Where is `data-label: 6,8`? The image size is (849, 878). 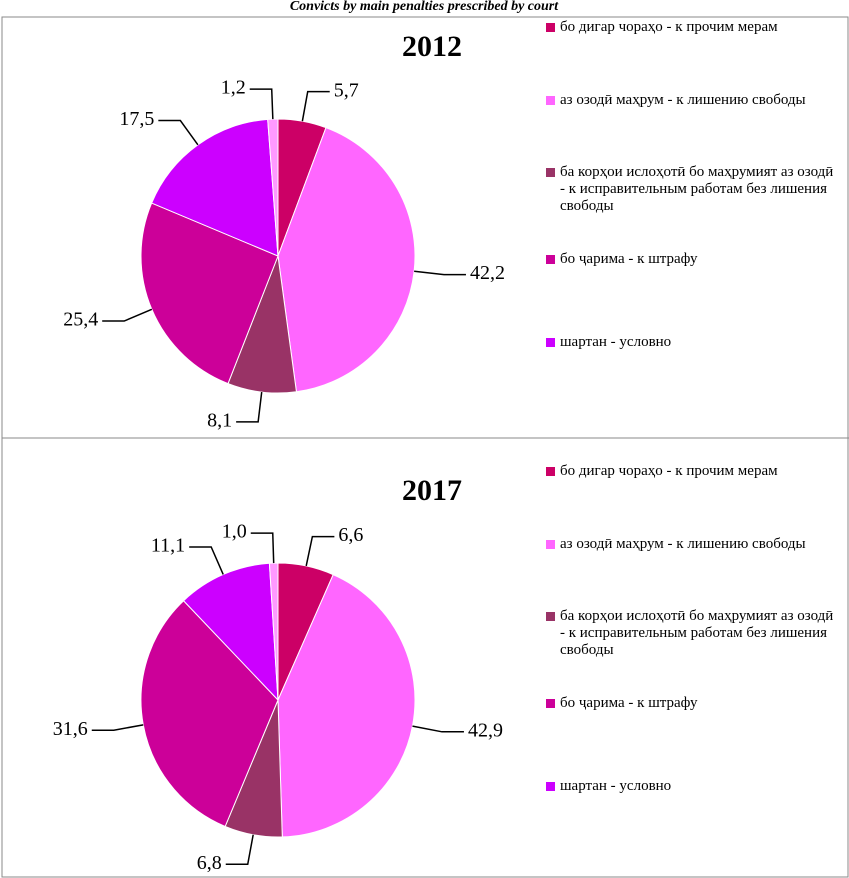
data-label: 6,8 is located at coordinates (209, 863).